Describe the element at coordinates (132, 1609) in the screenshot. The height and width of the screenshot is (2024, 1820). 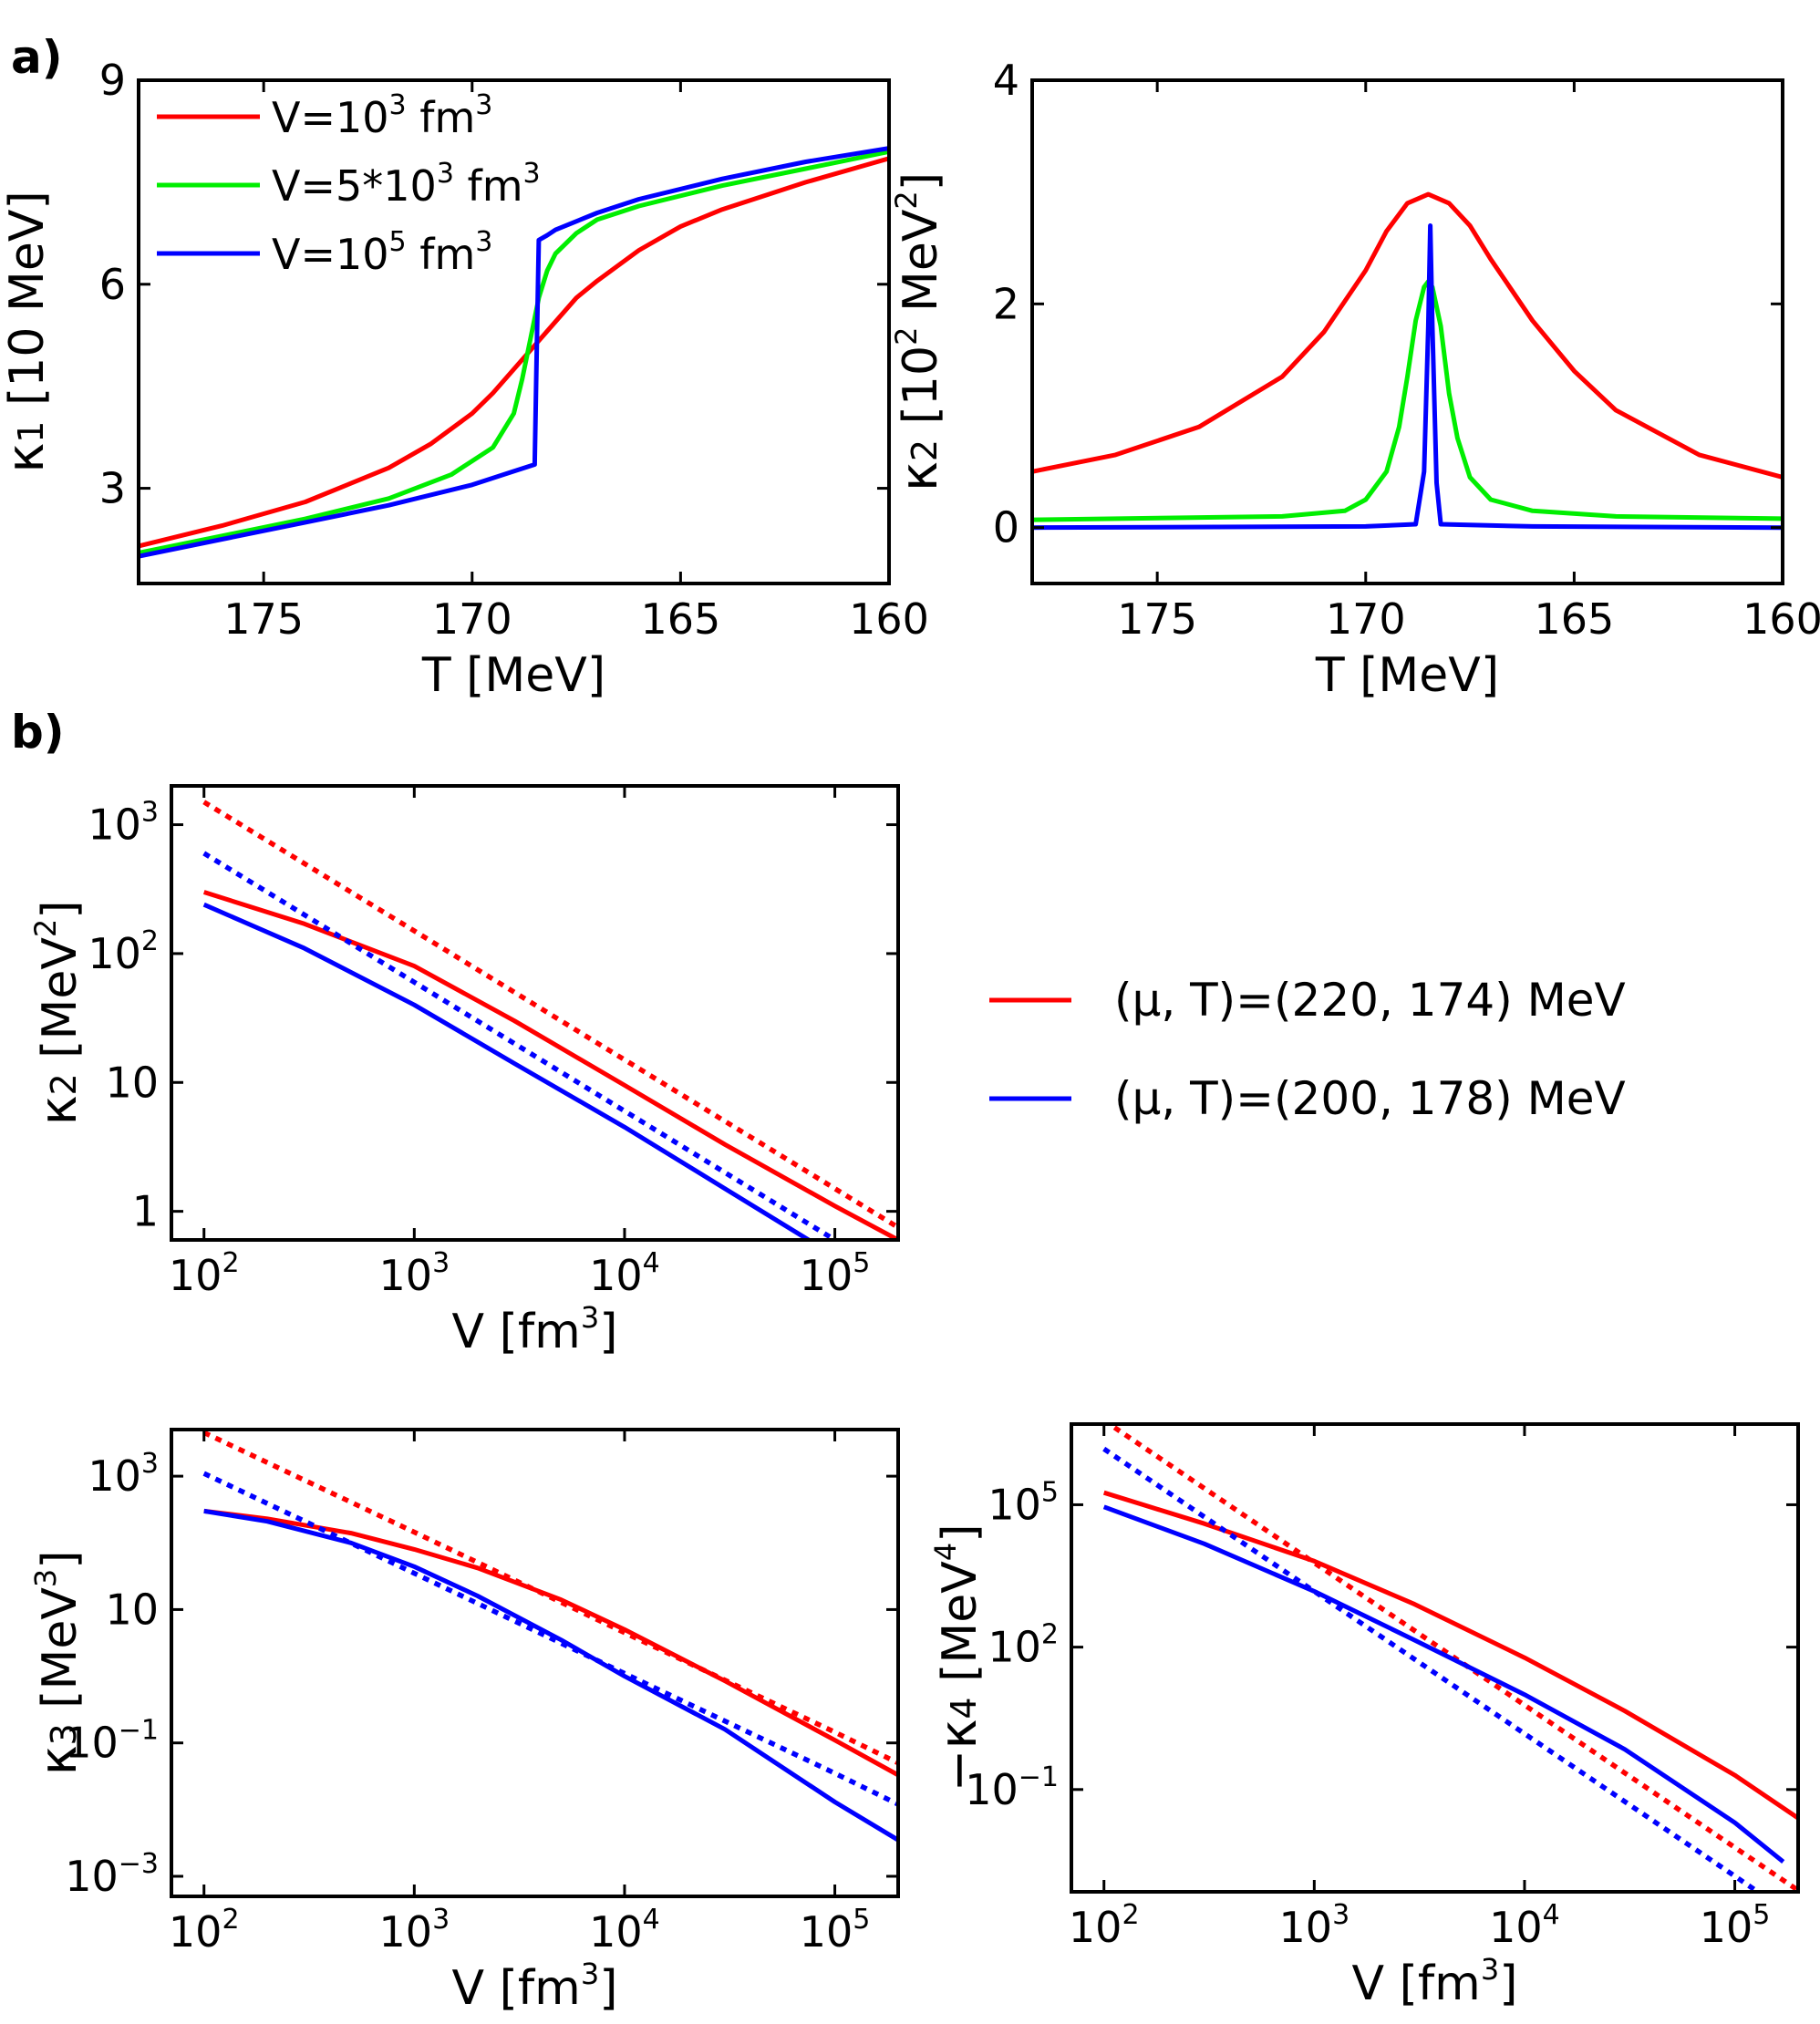
I see `y-tick-label-b2-2: 10` at that location.